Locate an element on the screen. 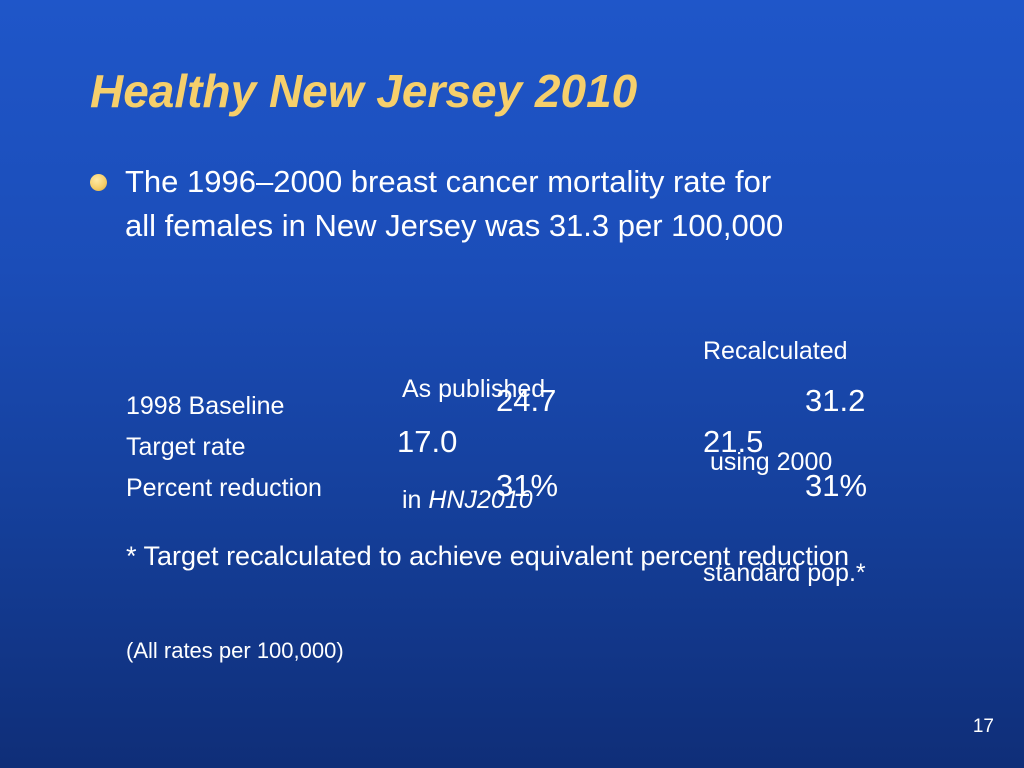 This screenshot has width=1024, height=768. value-baseline-published: 24.7 is located at coordinates (526, 400).